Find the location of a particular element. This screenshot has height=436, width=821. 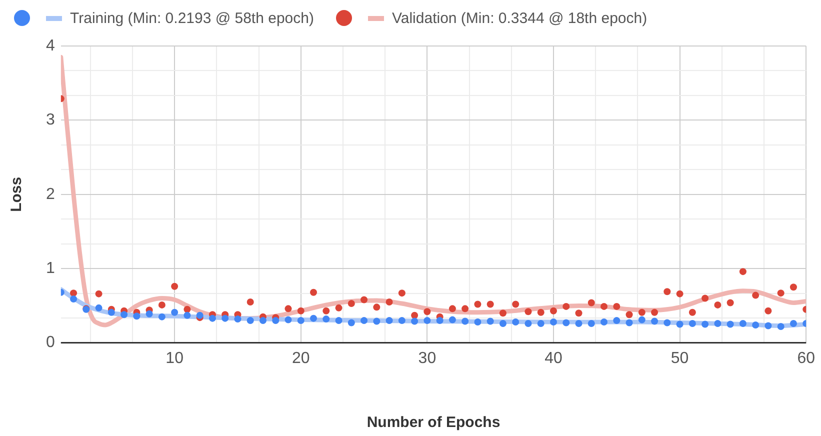

legend-label: Validation (Min: 0.3344 @ 18th epoch) is located at coordinates (520, 18).